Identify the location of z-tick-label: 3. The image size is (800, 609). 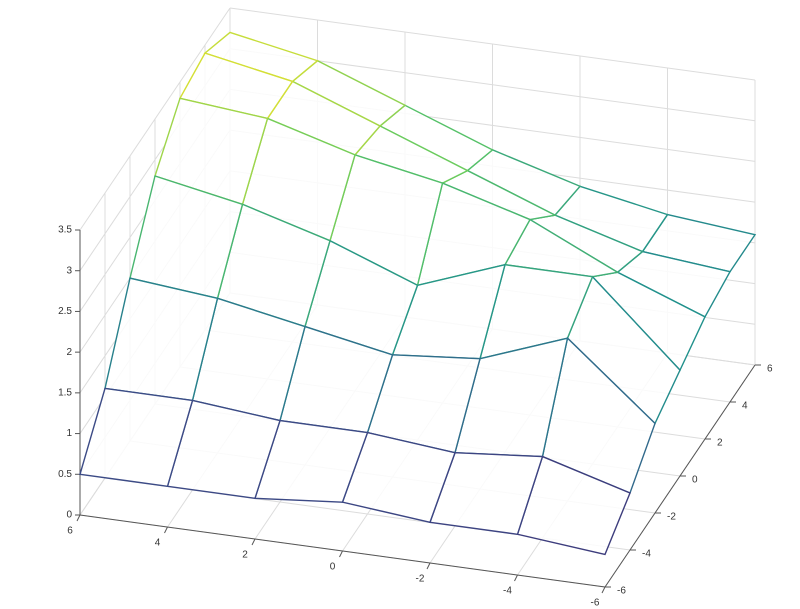
(69, 270).